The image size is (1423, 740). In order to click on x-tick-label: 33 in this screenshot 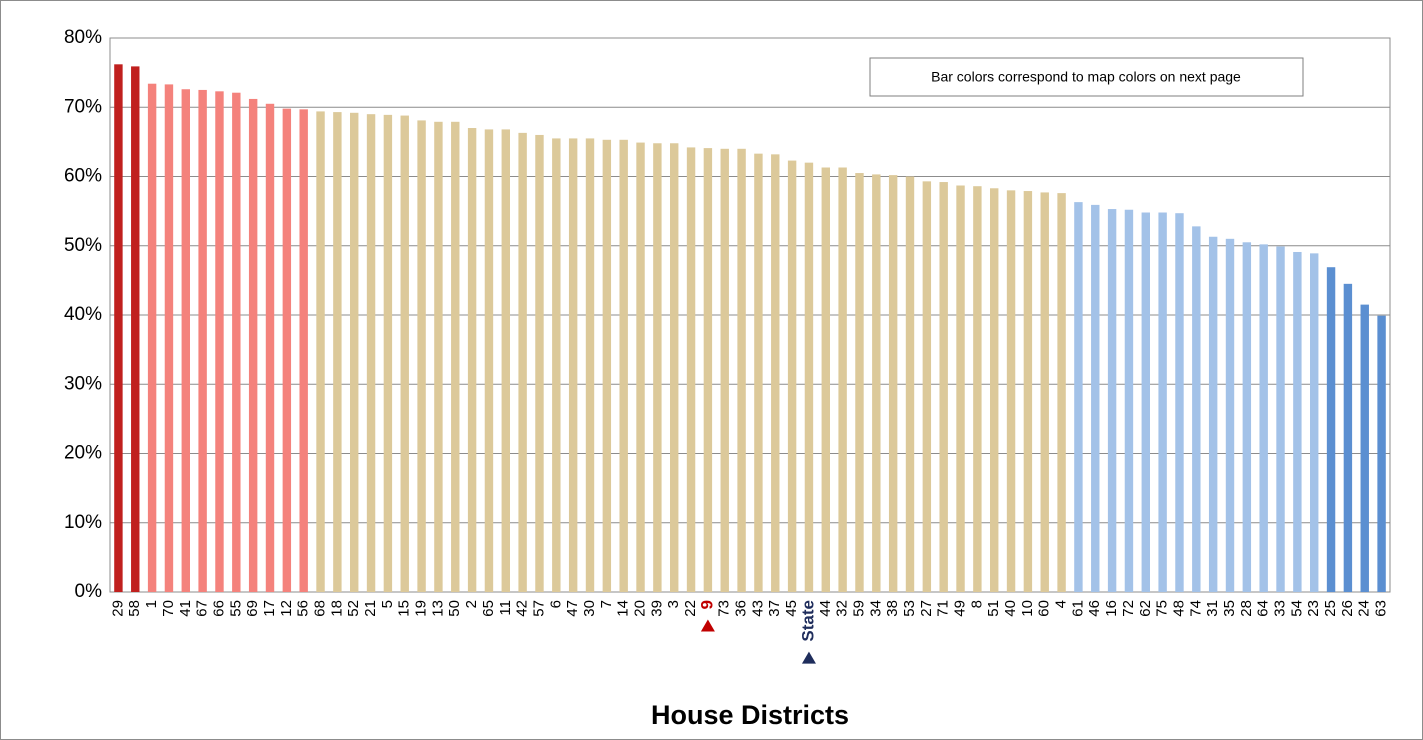, I will do `click(1279, 608)`.